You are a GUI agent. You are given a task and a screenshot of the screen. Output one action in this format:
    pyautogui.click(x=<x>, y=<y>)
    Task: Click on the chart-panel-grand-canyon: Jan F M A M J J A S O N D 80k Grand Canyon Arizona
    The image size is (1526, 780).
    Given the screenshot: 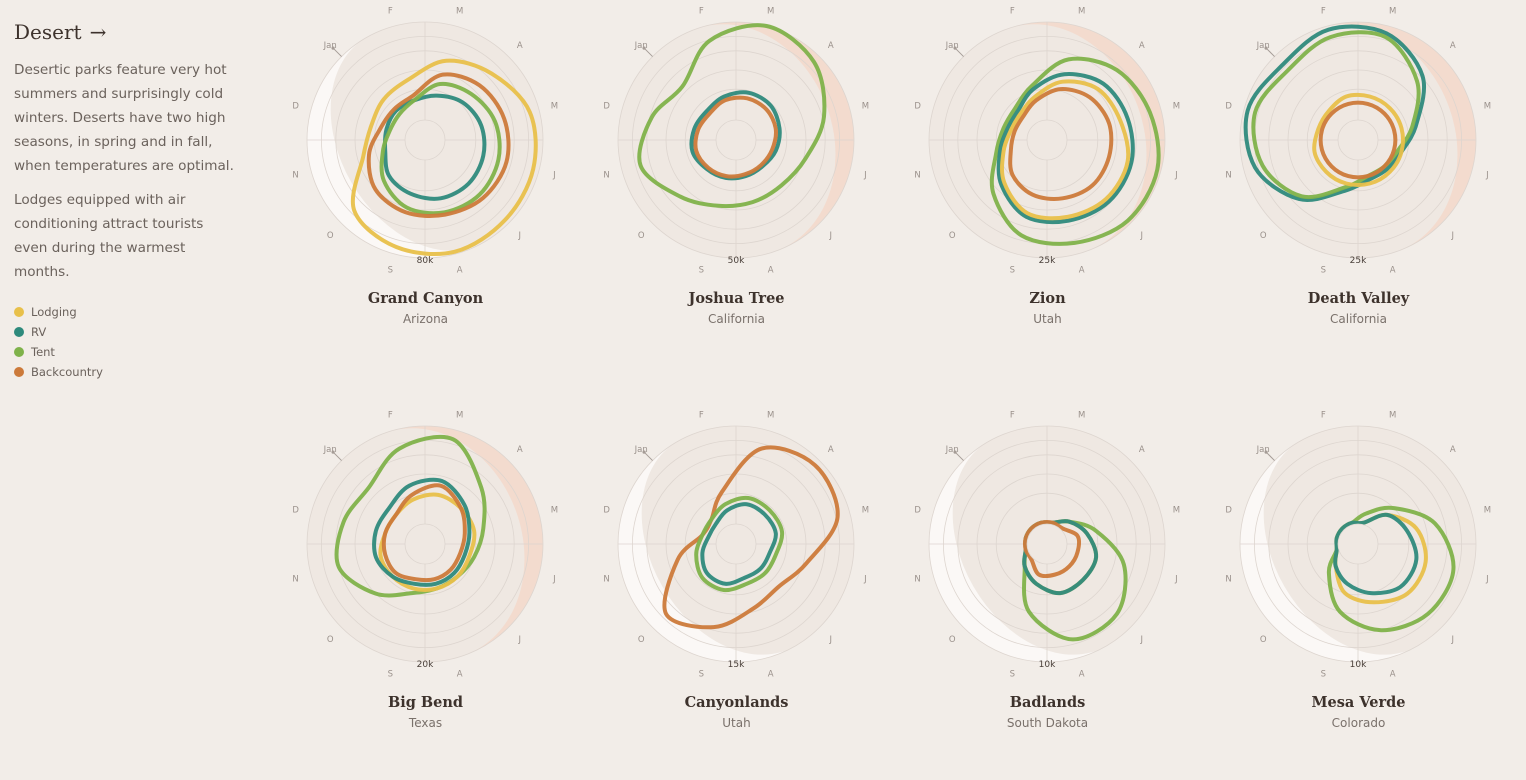 What is the action you would take?
    pyautogui.click(x=425, y=188)
    